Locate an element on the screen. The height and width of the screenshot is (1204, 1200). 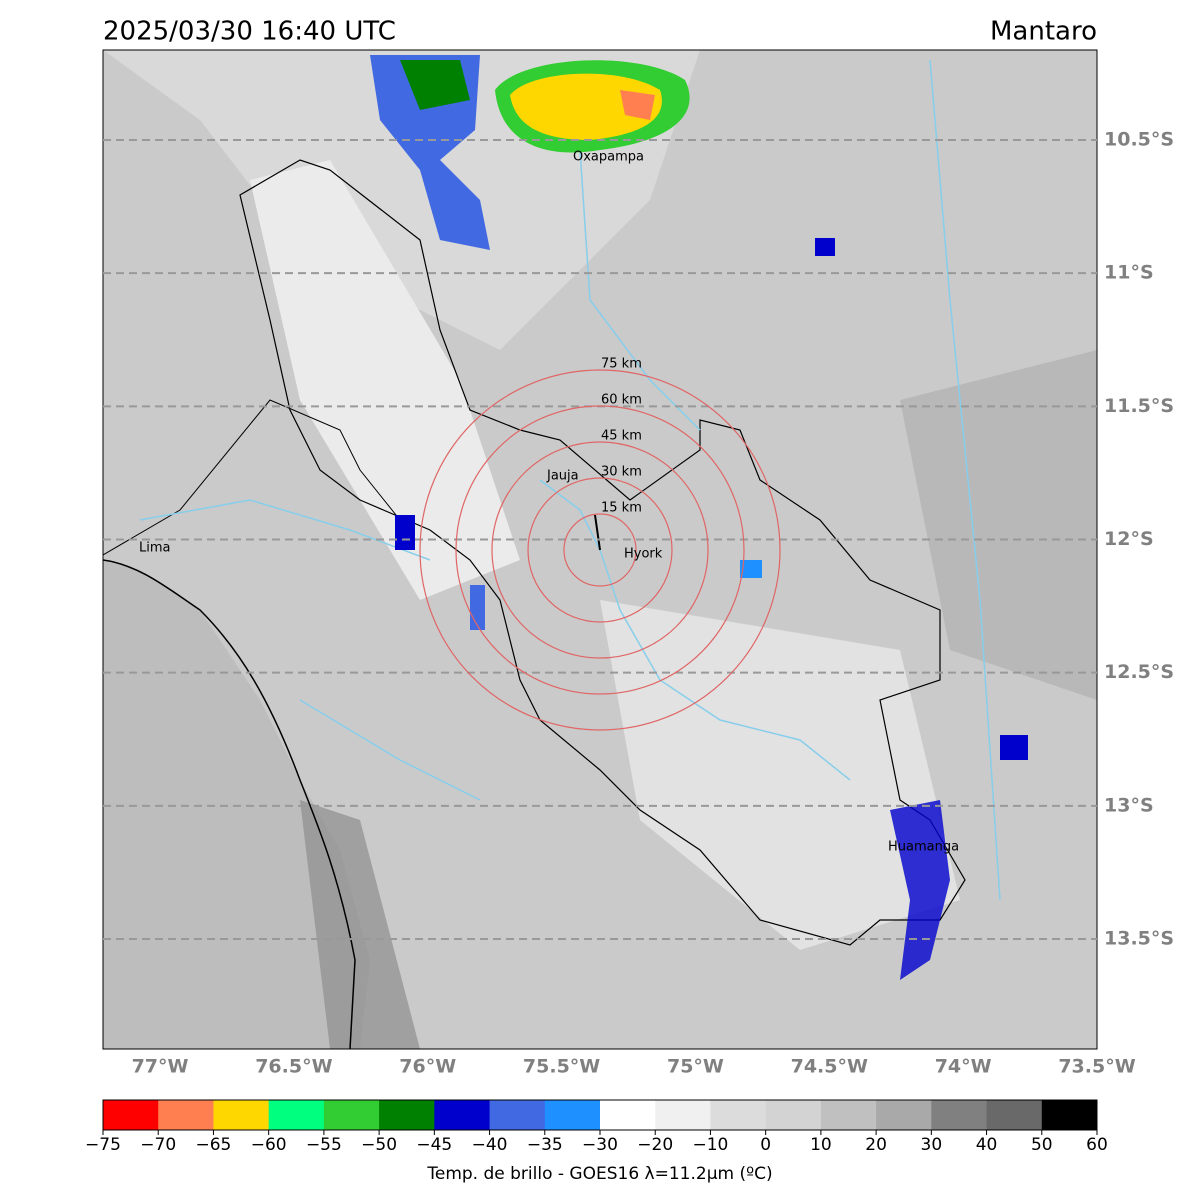
colorbar-tick-label: −35 is located at coordinates (545, 1145).